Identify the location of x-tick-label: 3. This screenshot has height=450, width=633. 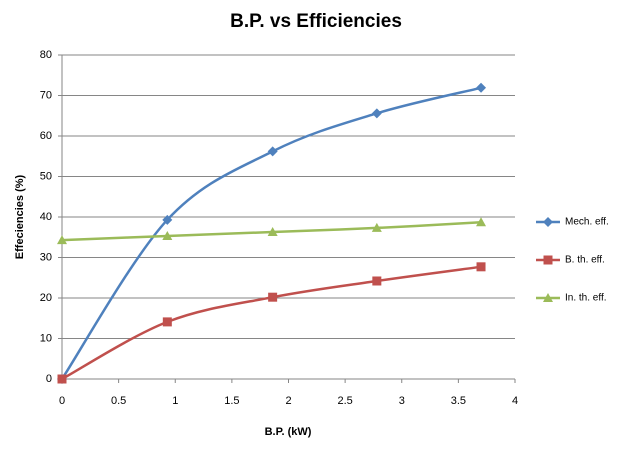
(402, 401).